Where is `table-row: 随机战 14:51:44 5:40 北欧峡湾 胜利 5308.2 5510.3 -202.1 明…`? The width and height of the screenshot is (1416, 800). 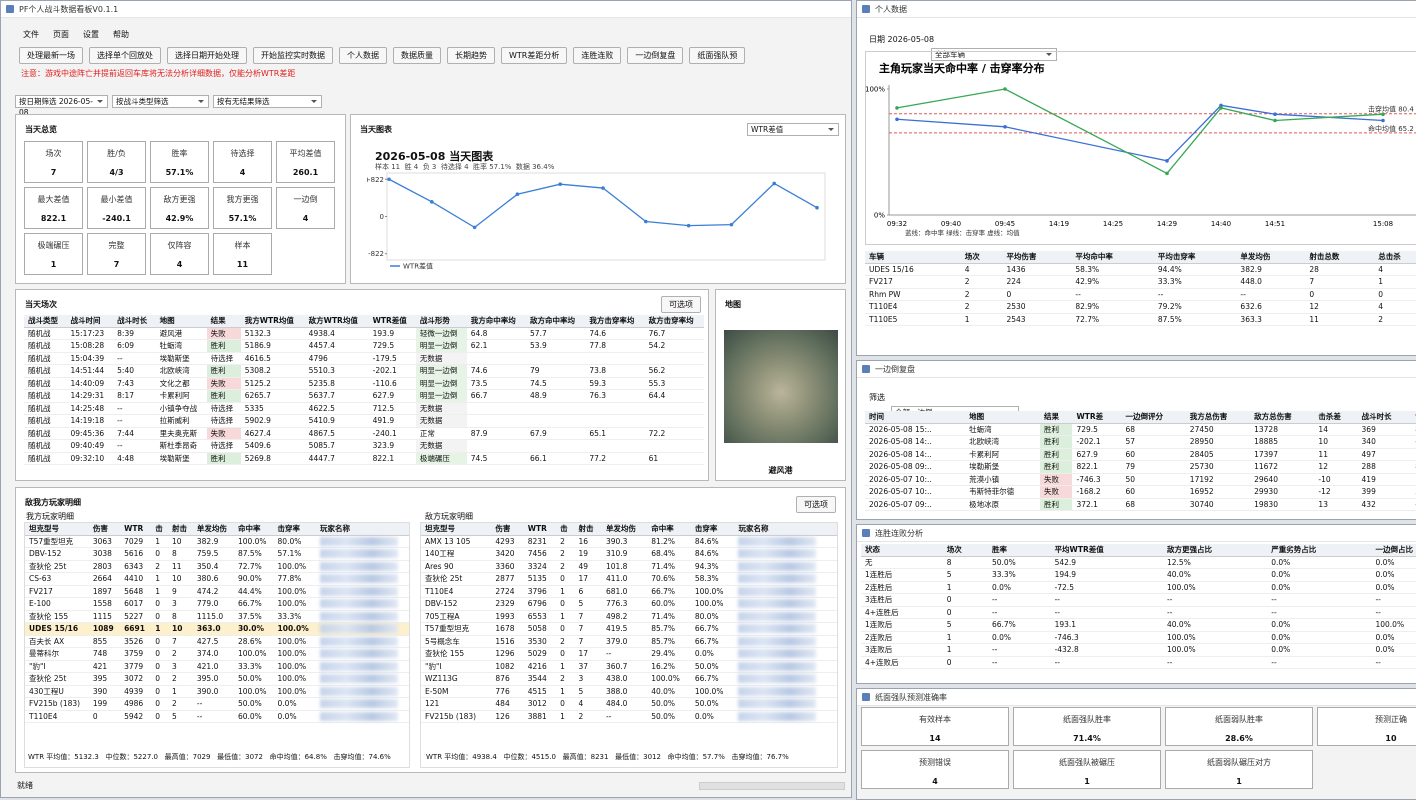 table-row: 随机战 14:51:44 5:40 北欧峡湾 胜利 5308.2 5510.3 -202.1 明… is located at coordinates (364, 371).